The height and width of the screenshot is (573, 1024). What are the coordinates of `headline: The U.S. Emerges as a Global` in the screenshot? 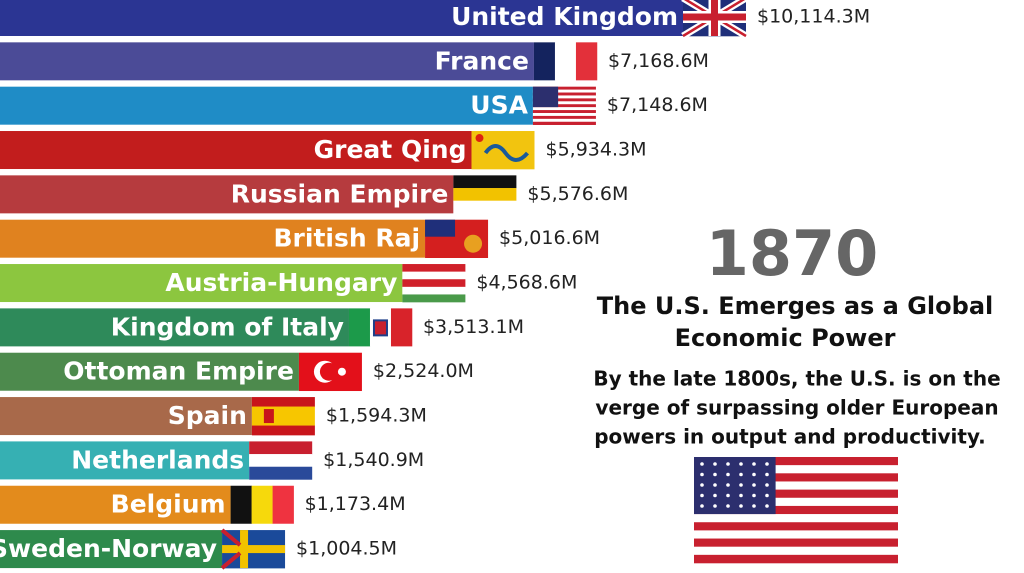 It's located at (795, 306).